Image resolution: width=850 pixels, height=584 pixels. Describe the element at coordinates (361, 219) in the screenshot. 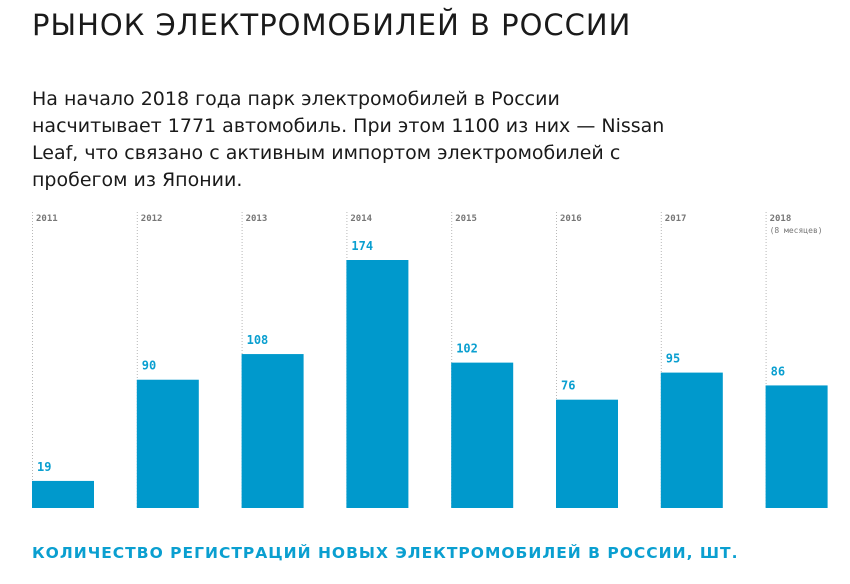

I see `year-label: 2014` at that location.